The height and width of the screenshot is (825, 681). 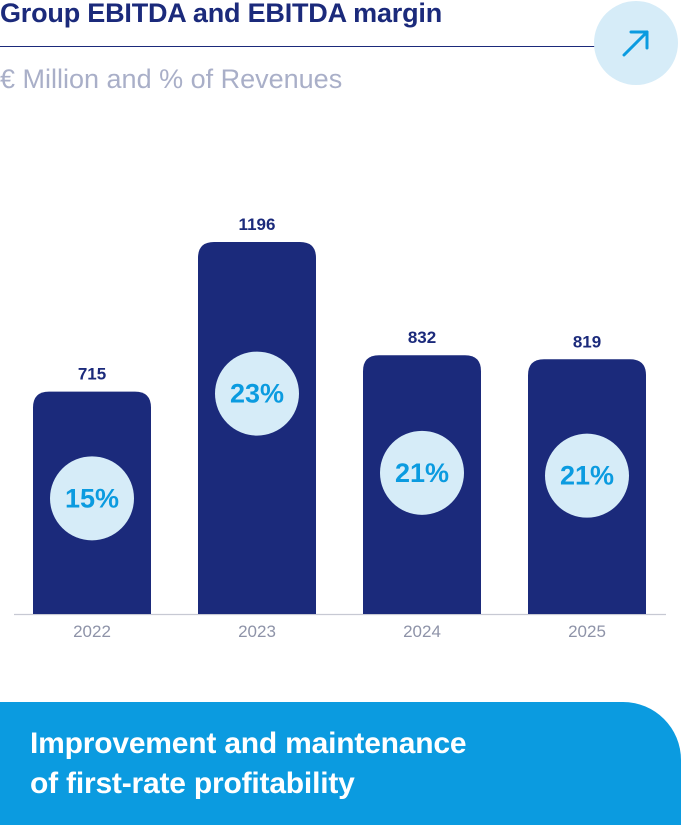 What do you see at coordinates (422, 337) in the screenshot?
I see `value-label-2024: 832` at bounding box center [422, 337].